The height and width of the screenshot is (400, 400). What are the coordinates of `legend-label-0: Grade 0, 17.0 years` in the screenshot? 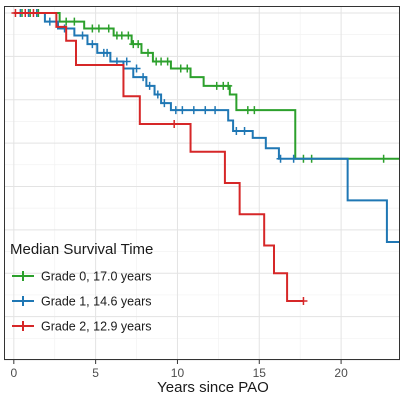 It's located at (96, 277).